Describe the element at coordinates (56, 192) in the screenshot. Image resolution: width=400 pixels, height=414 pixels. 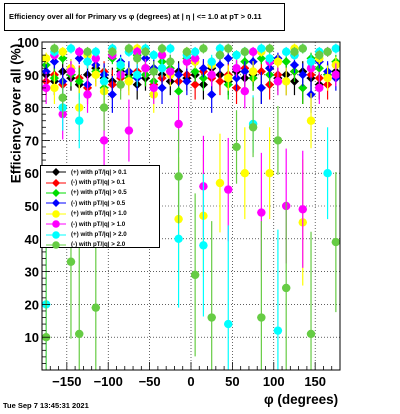
I see `legend-symbol` at that location.